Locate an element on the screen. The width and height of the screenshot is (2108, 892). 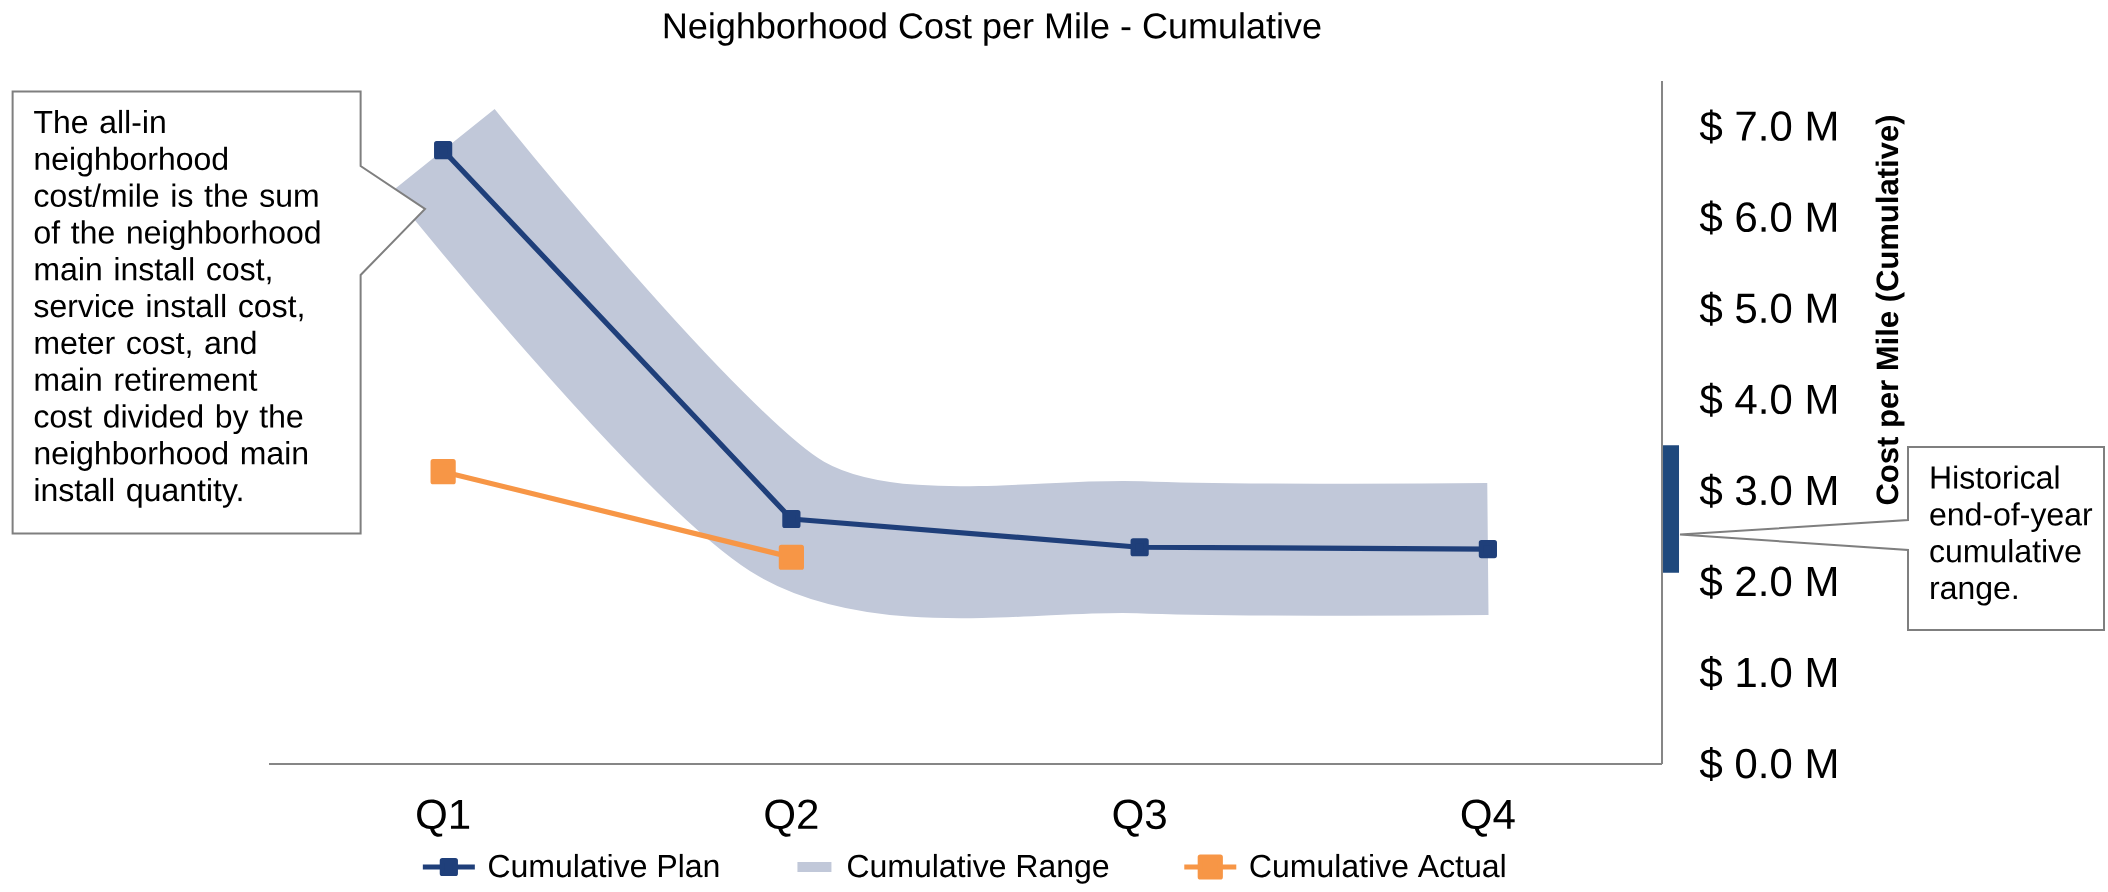
y-tick-label: $ 2.0 M is located at coordinates (1768, 581).